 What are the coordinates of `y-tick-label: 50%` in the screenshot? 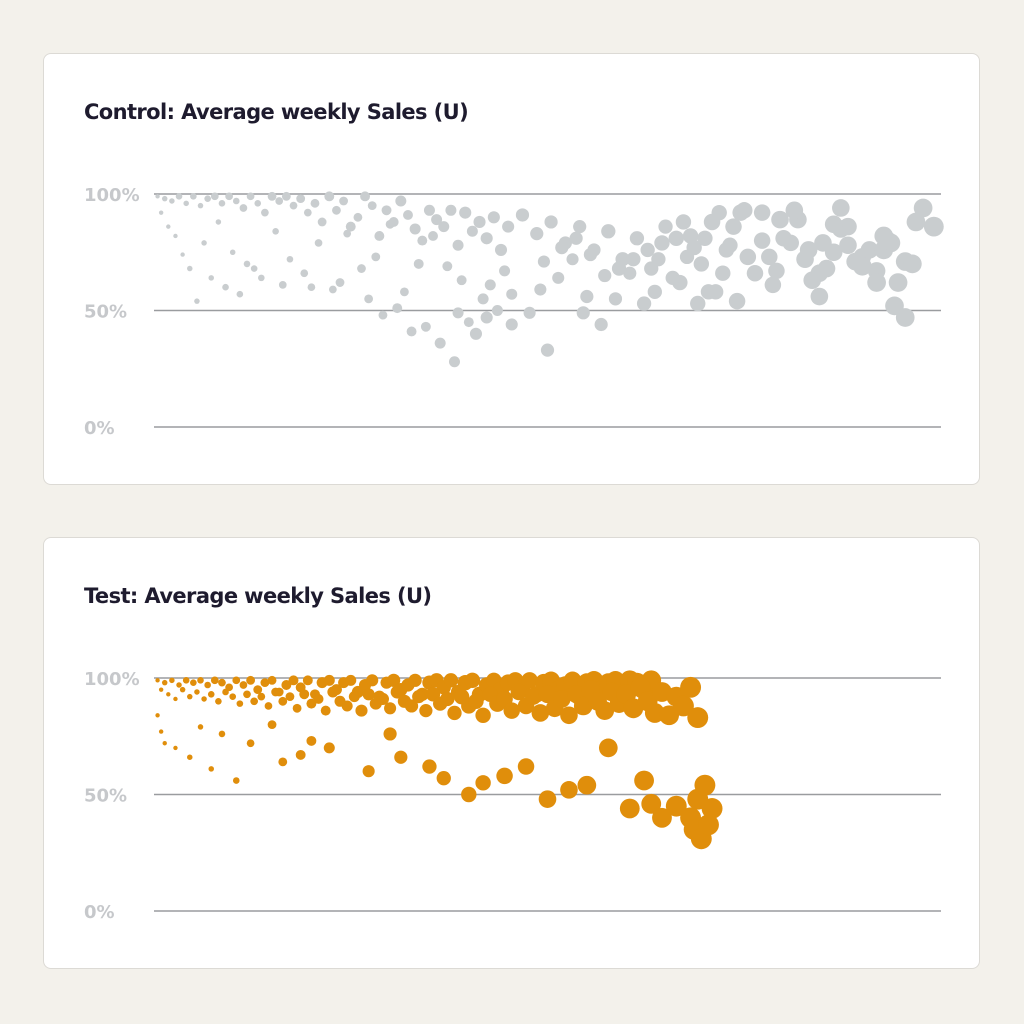 It's located at (105, 312).